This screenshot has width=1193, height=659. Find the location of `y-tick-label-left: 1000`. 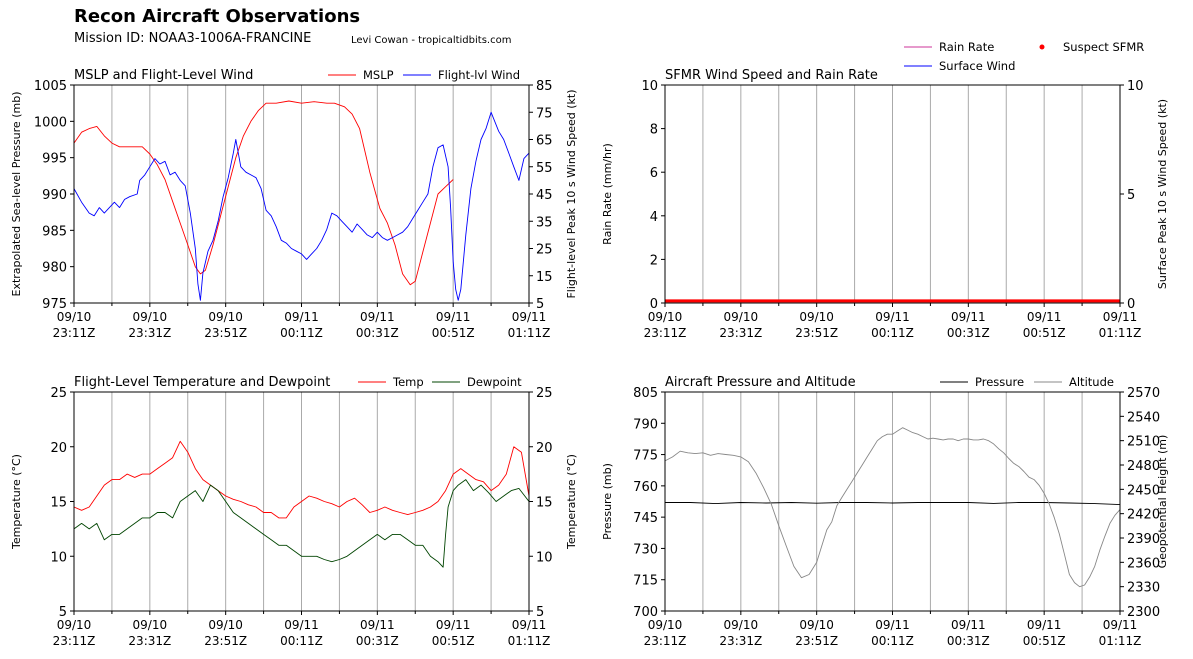

y-tick-label-left: 1000 is located at coordinates (50, 122).